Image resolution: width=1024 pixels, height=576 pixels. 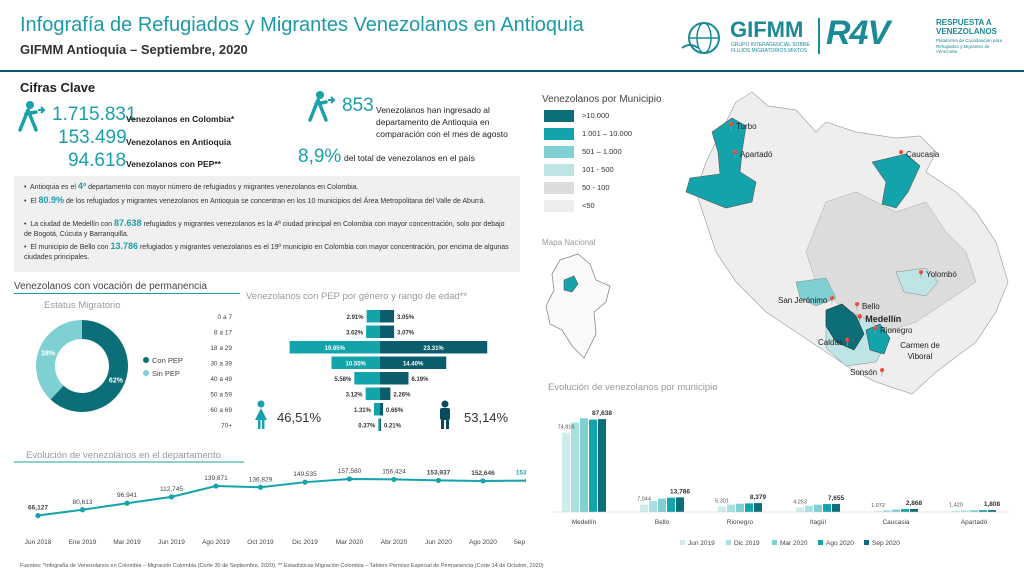 What do you see at coordinates (166, 373) in the screenshot?
I see `legend-label: Sin PEP` at bounding box center [166, 373].